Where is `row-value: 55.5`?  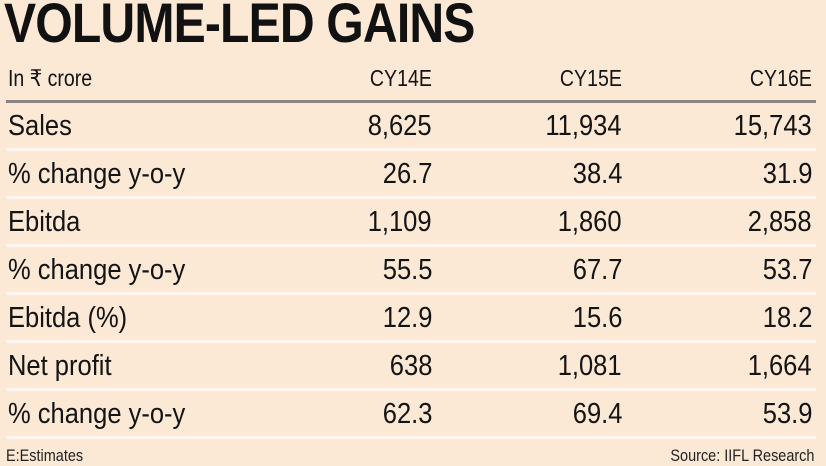
row-value: 55.5 is located at coordinates (407, 270).